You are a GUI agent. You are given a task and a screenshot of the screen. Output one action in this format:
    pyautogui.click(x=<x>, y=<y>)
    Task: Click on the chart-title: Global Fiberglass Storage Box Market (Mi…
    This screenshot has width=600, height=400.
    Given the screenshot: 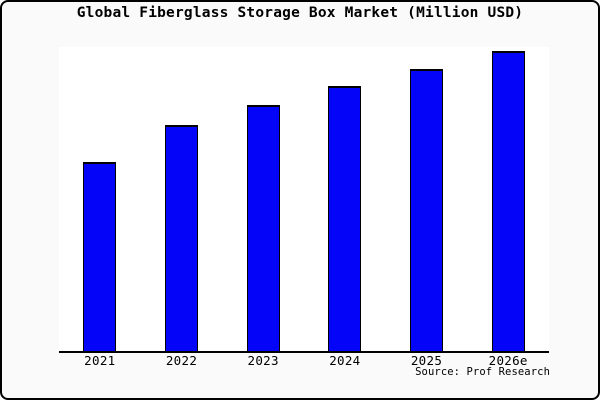 What is the action you would take?
    pyautogui.click(x=300, y=13)
    